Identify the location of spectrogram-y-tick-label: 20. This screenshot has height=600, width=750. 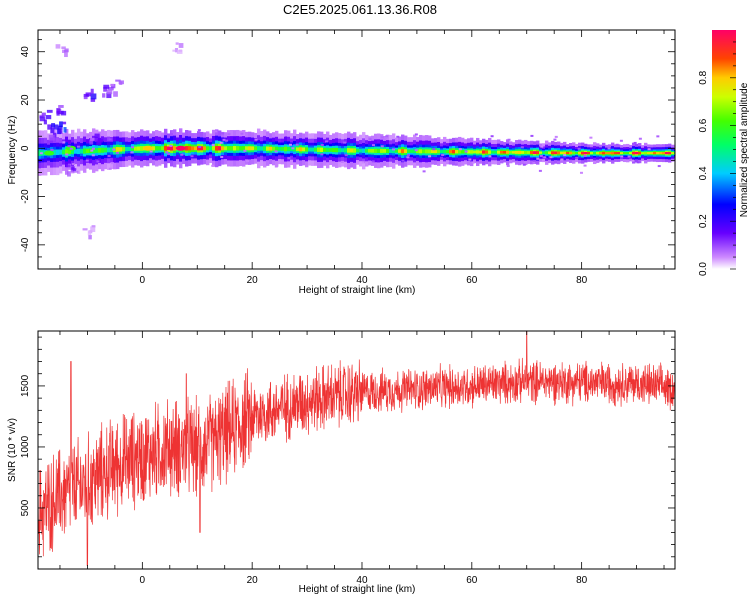
(25, 100).